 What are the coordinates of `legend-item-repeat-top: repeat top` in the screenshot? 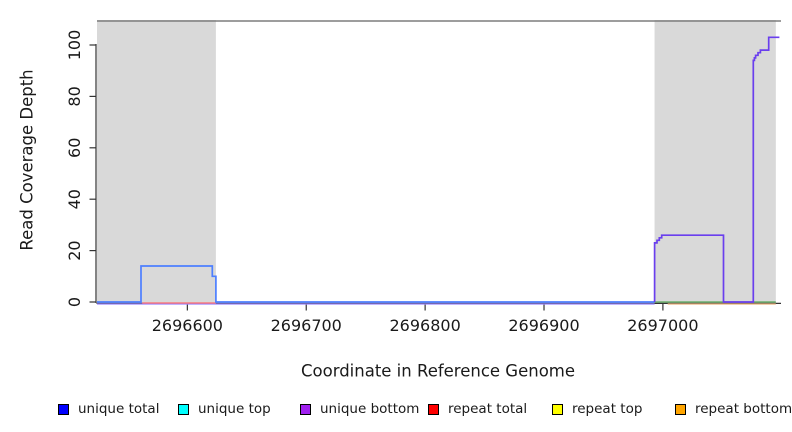 It's located at (597, 409).